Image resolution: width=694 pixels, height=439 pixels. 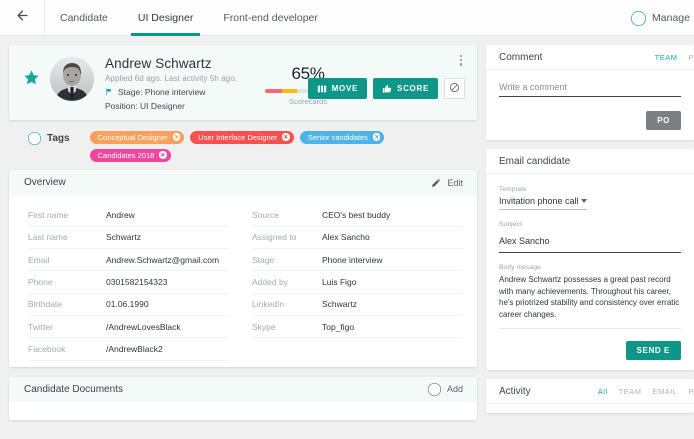 What do you see at coordinates (511, 224) in the screenshot?
I see `subject-label: Subject` at bounding box center [511, 224].